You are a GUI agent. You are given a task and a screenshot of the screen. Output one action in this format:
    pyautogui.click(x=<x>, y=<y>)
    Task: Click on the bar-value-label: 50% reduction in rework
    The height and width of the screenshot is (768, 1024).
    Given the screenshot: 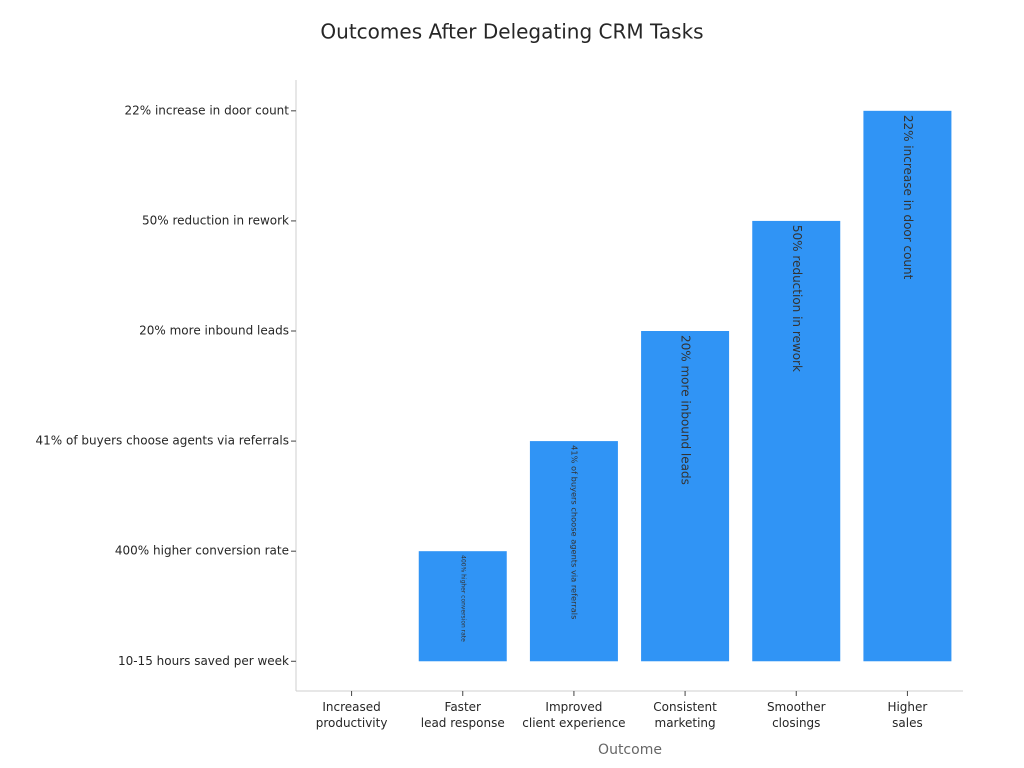 What is the action you would take?
    pyautogui.click(x=797, y=298)
    